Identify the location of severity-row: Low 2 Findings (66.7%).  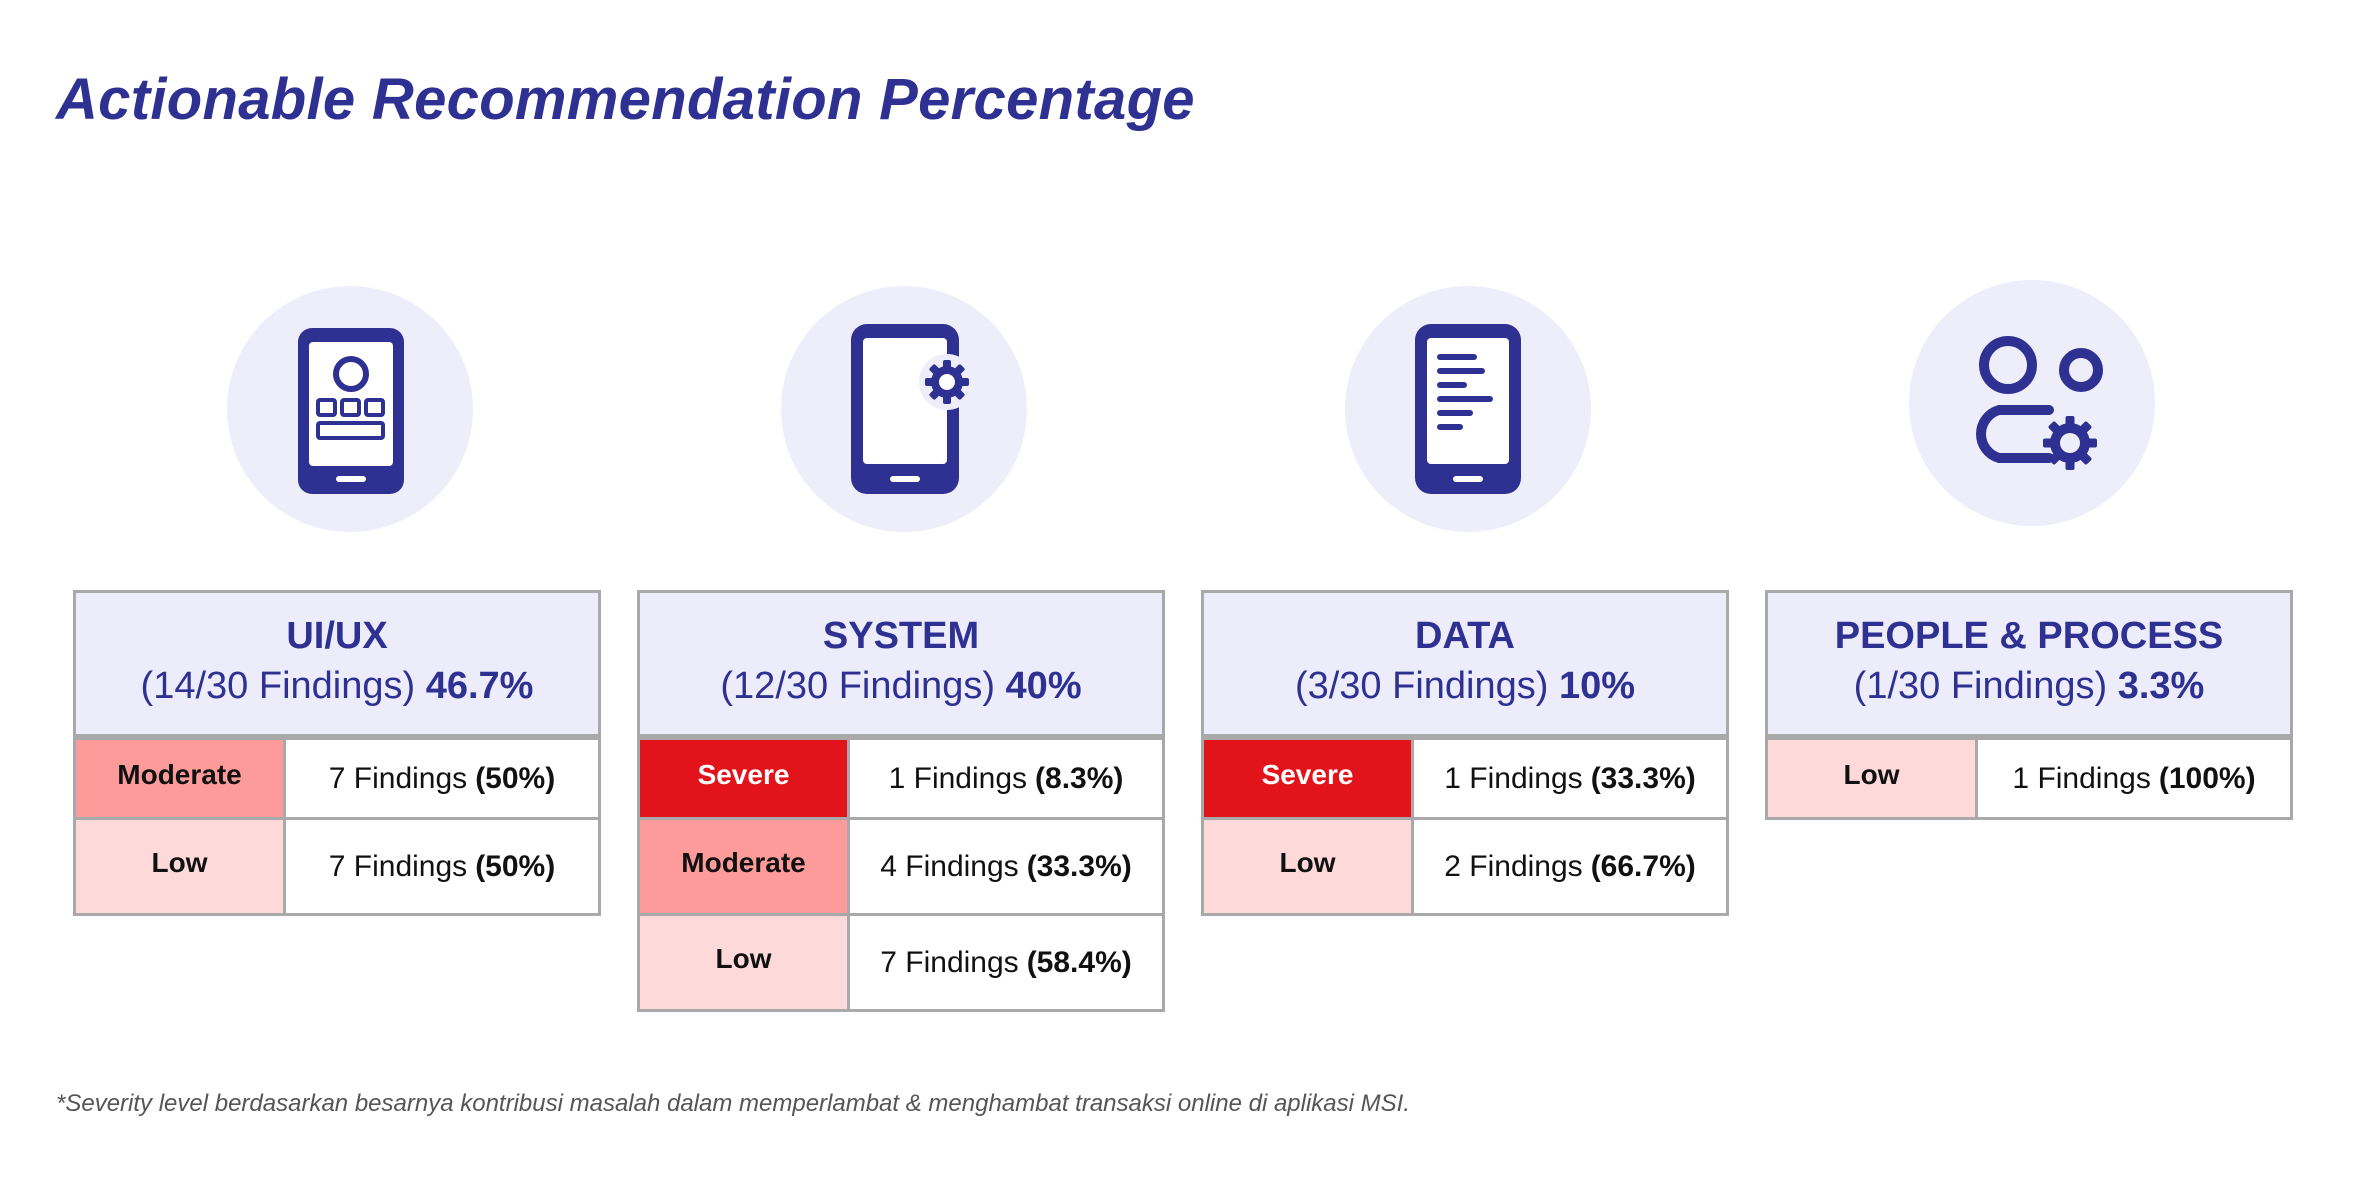
(1465, 865).